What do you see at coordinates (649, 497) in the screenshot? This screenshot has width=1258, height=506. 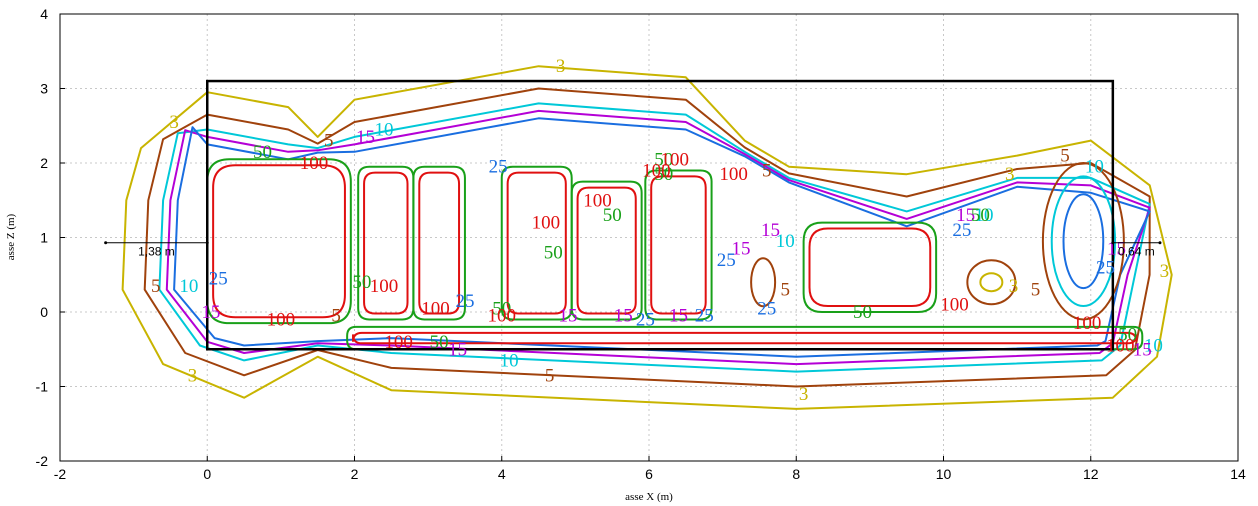 I see `x-axis-title: asse X (m)` at bounding box center [649, 497].